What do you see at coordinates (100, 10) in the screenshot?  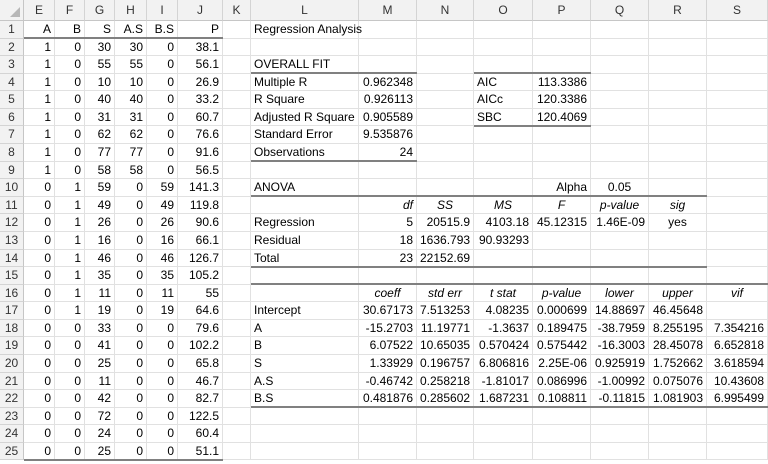 I see `column-header-G: G` at bounding box center [100, 10].